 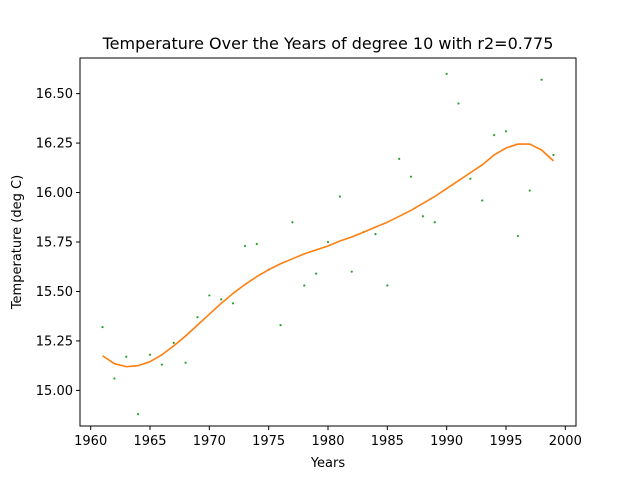 What do you see at coordinates (209, 441) in the screenshot?
I see `x-tick-label: 1970` at bounding box center [209, 441].